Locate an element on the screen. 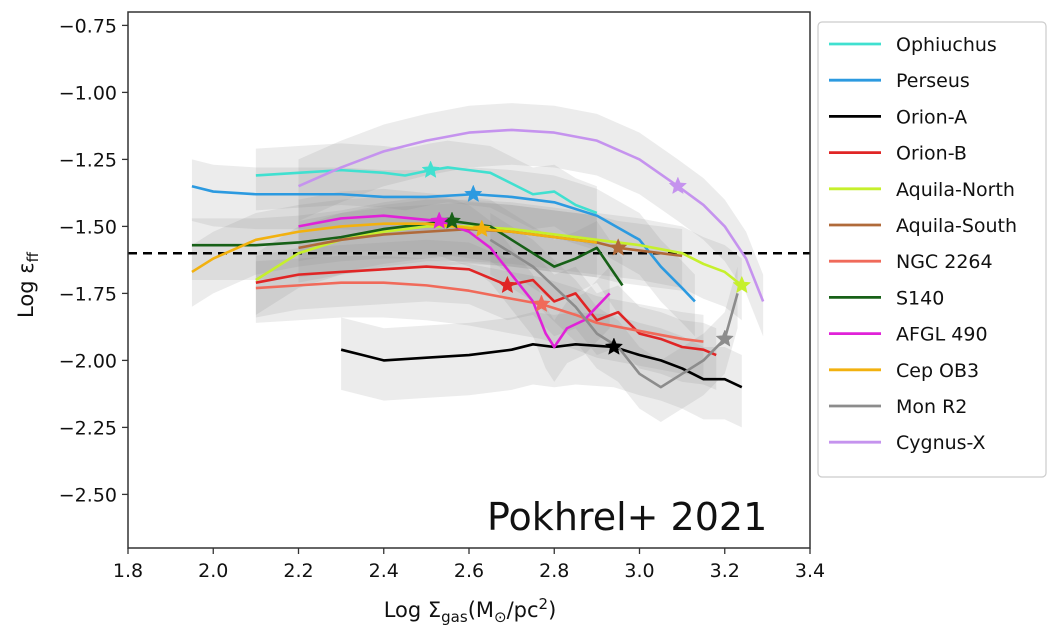 The height and width of the screenshot is (627, 1051). annotation: Pokhrel+ 2021 is located at coordinates (627, 517).